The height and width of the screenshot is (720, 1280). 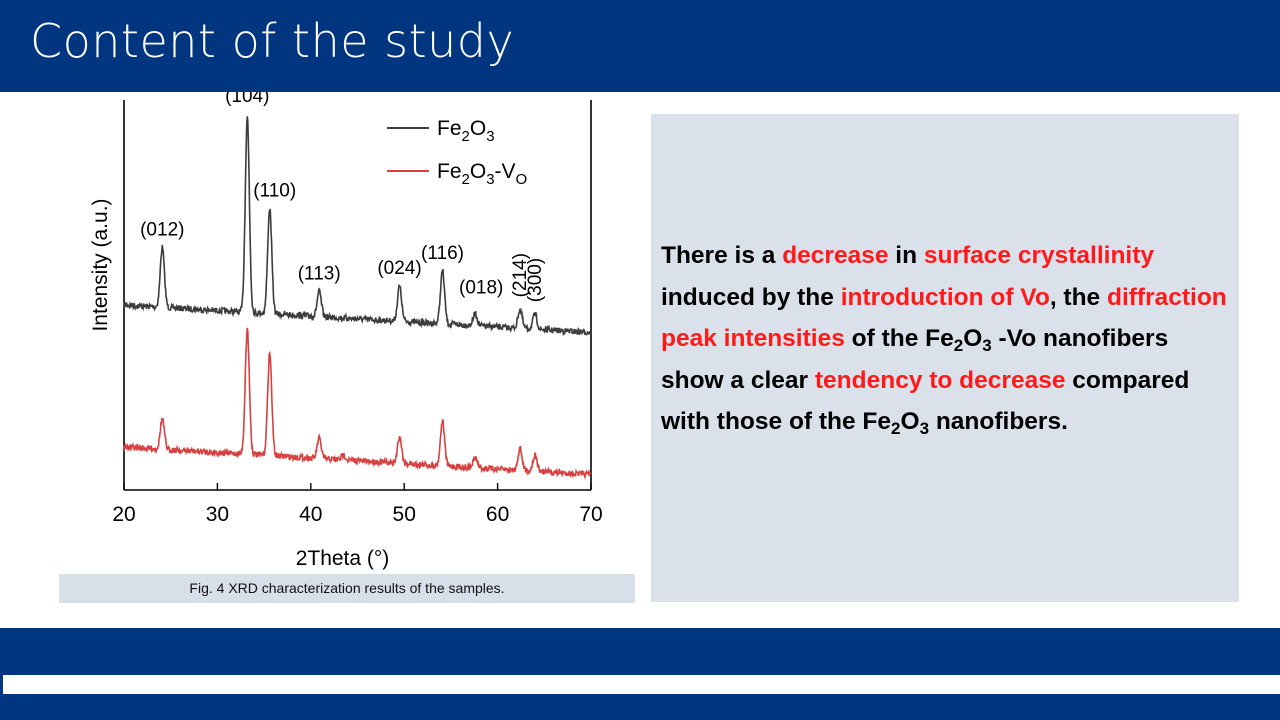 What do you see at coordinates (520, 275) in the screenshot?
I see `peak-label: (214)` at bounding box center [520, 275].